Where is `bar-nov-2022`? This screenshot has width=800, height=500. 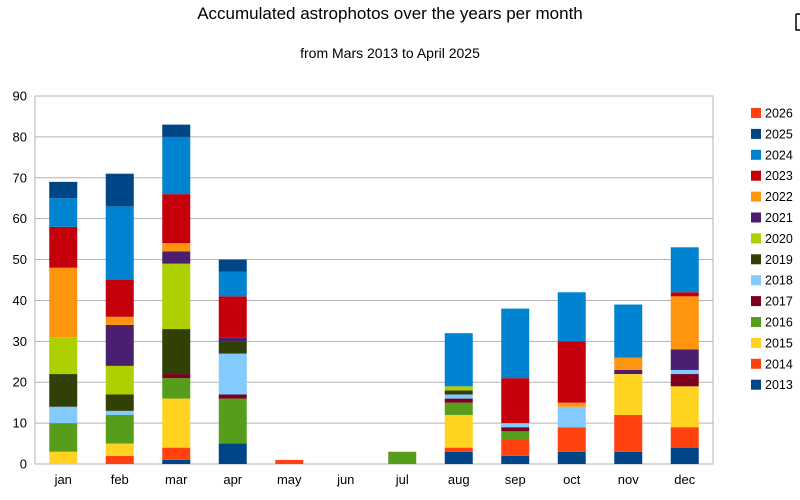 bar-nov-2022 is located at coordinates (628, 363).